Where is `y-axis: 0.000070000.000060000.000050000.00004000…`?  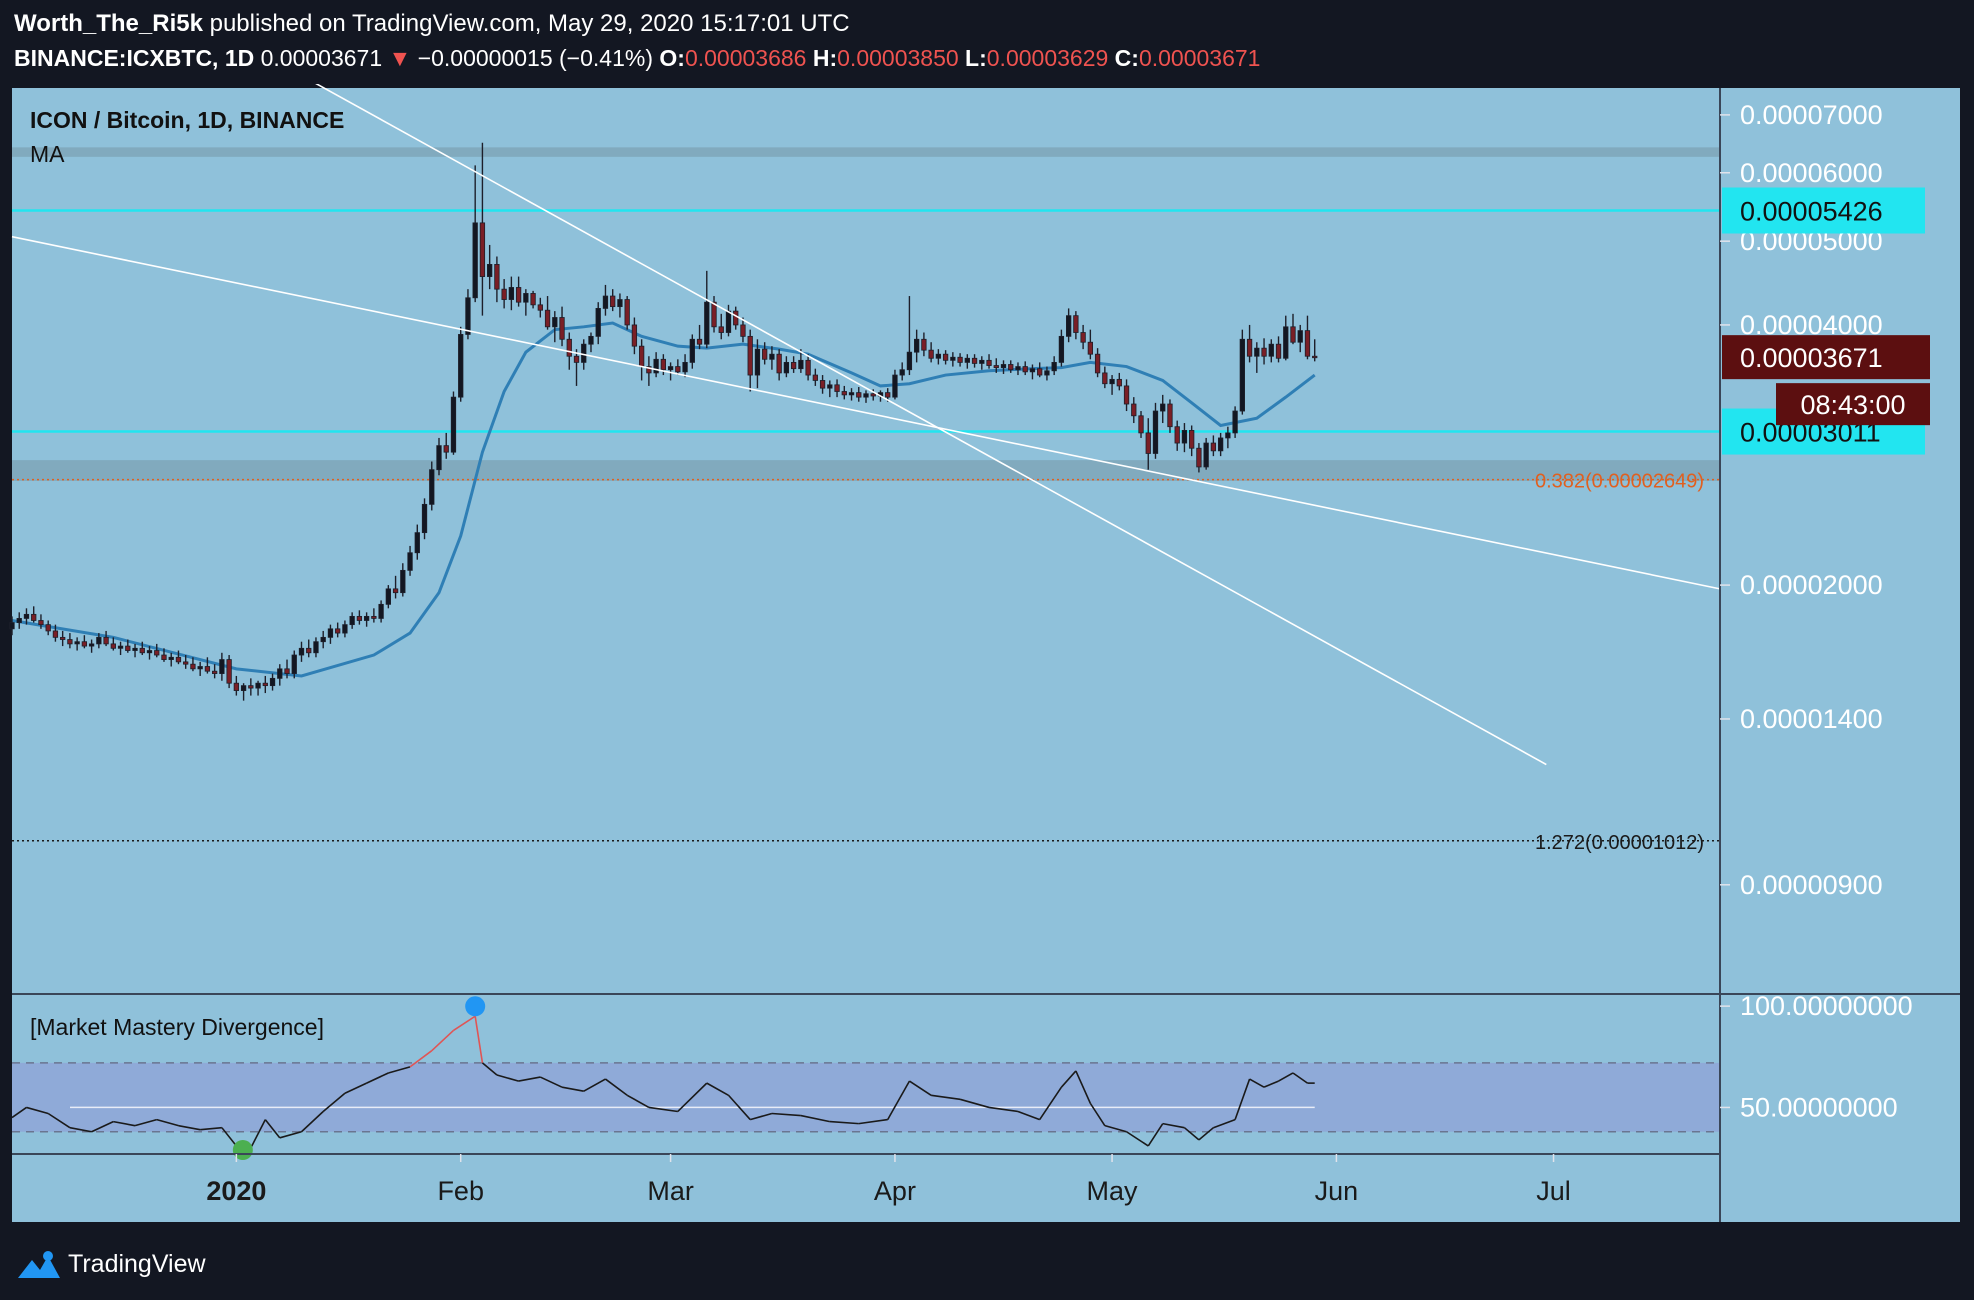
y-axis: 0.000070000.000060000.000050000.00004000… is located at coordinates (1801, 500).